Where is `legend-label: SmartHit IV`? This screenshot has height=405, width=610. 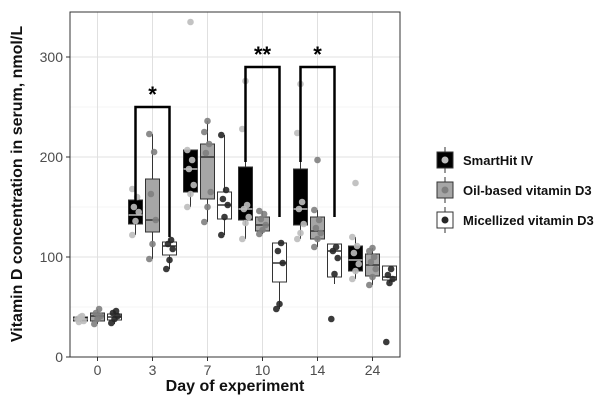 legend-label: SmartHit IV is located at coordinates (498, 160).